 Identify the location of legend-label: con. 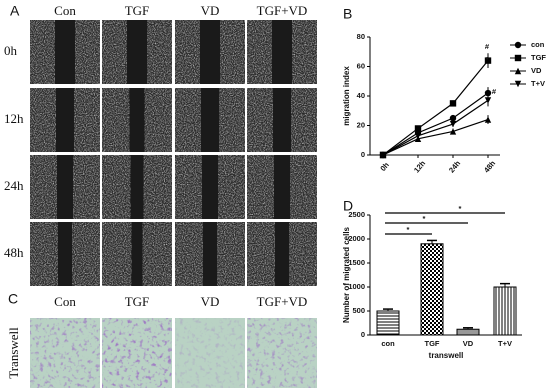
(538, 44).